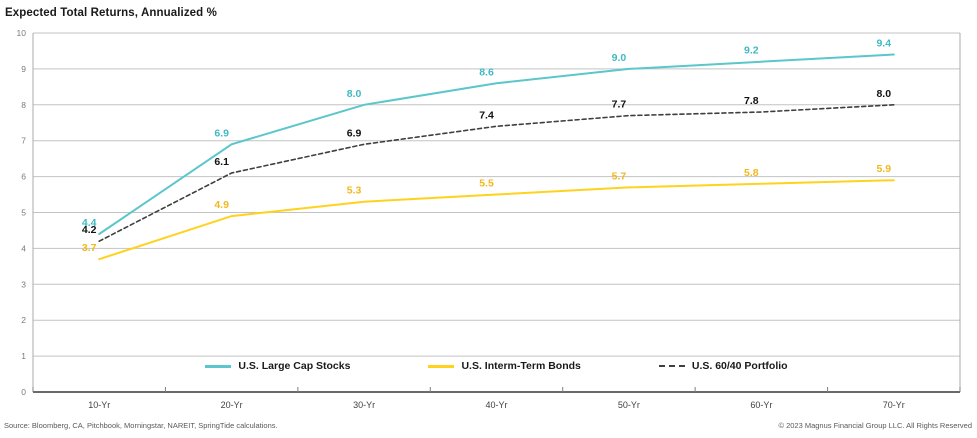 The width and height of the screenshot is (977, 438). Describe the element at coordinates (23, 284) in the screenshot. I see `y-tick-label: 3` at that location.